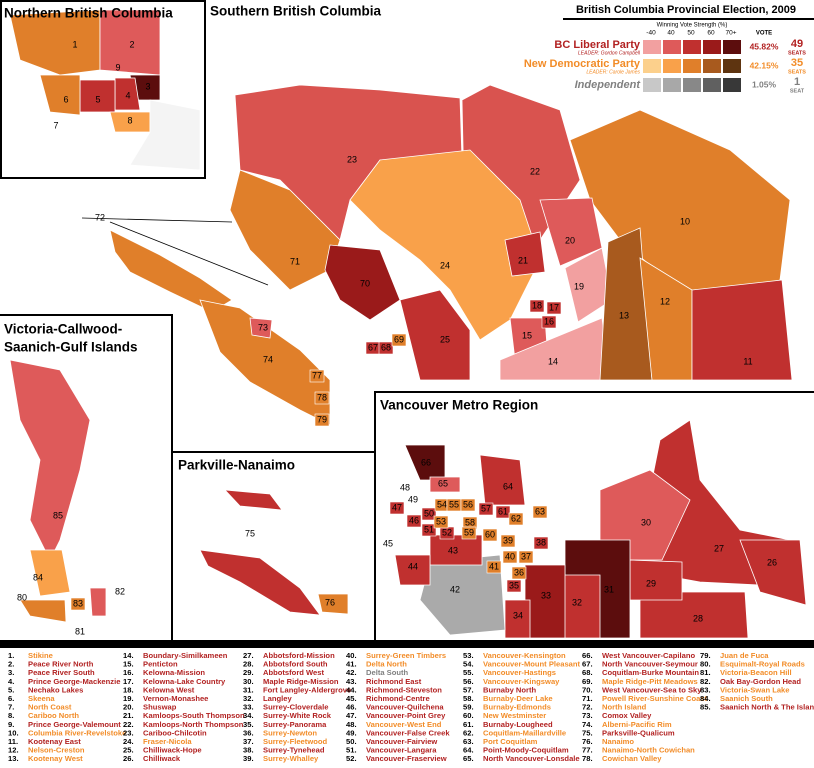 The height and width of the screenshot is (768, 814). I want to click on district-map-label: 62, so click(516, 518).